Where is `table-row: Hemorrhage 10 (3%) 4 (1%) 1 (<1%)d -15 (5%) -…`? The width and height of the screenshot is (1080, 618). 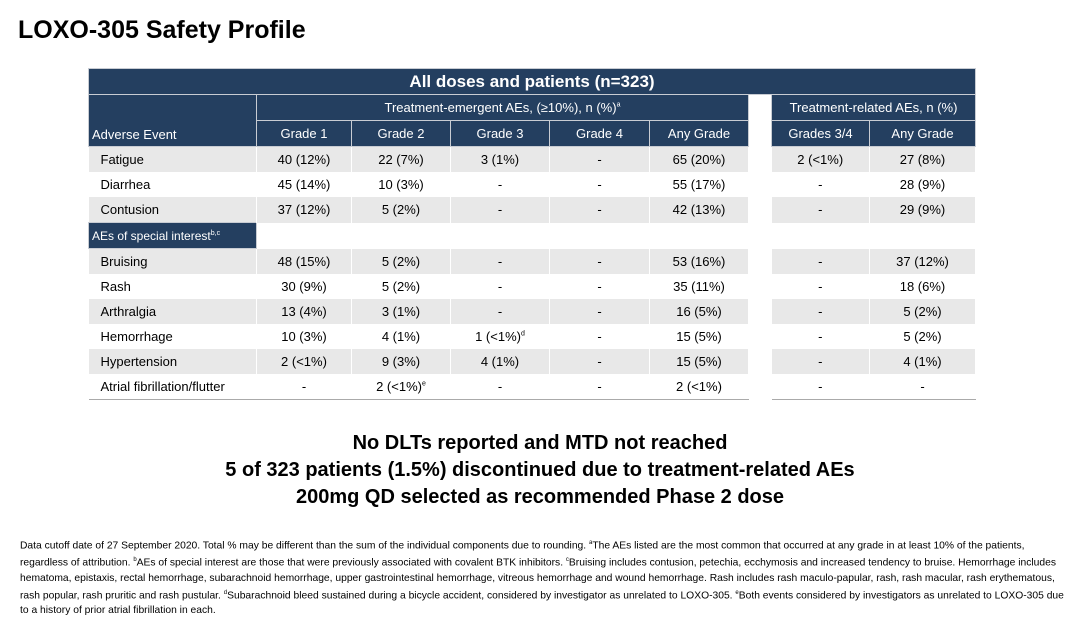
table-row: Hemorrhage 10 (3%) 4 (1%) 1 (<1%)d -15 (5%) -… is located at coordinates (532, 336).